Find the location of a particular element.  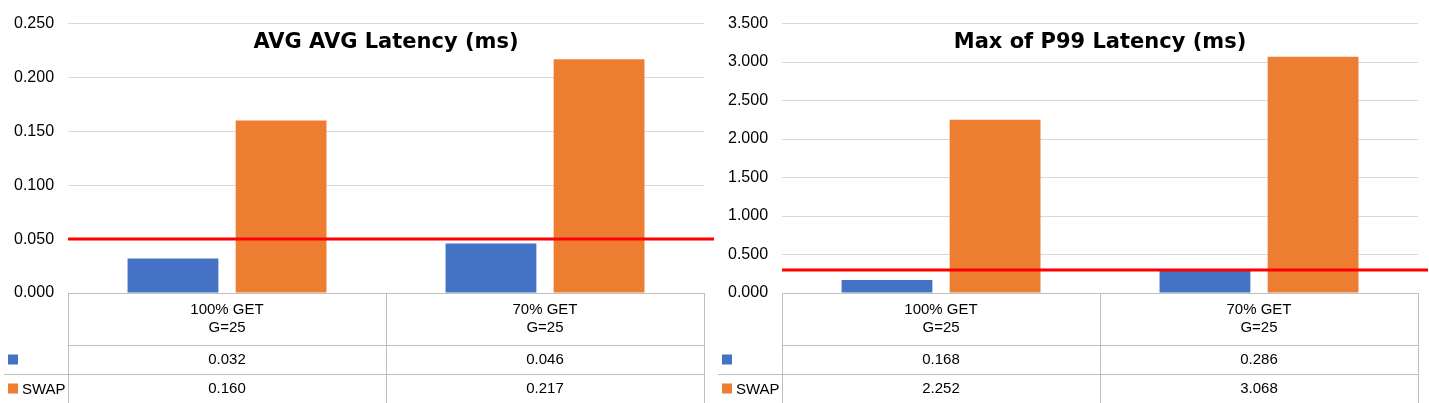

data-label: 0.217 is located at coordinates (545, 387).